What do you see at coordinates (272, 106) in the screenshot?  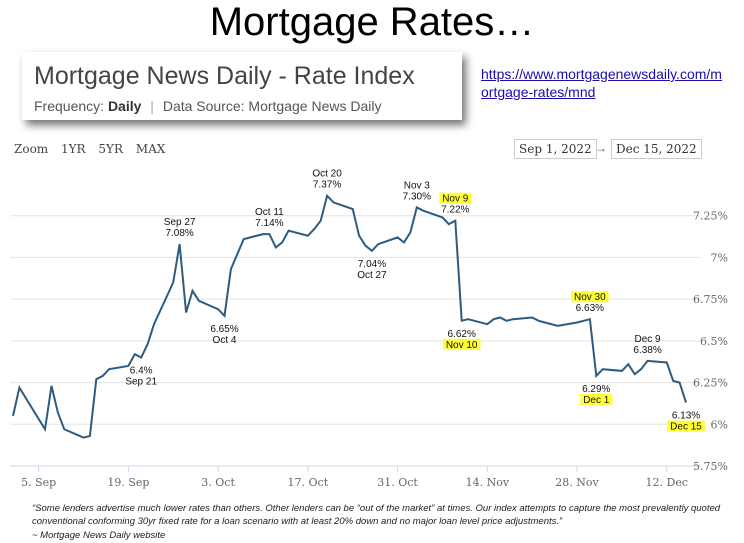 I see `source-label: Data Source: Mortgage News Daily` at bounding box center [272, 106].